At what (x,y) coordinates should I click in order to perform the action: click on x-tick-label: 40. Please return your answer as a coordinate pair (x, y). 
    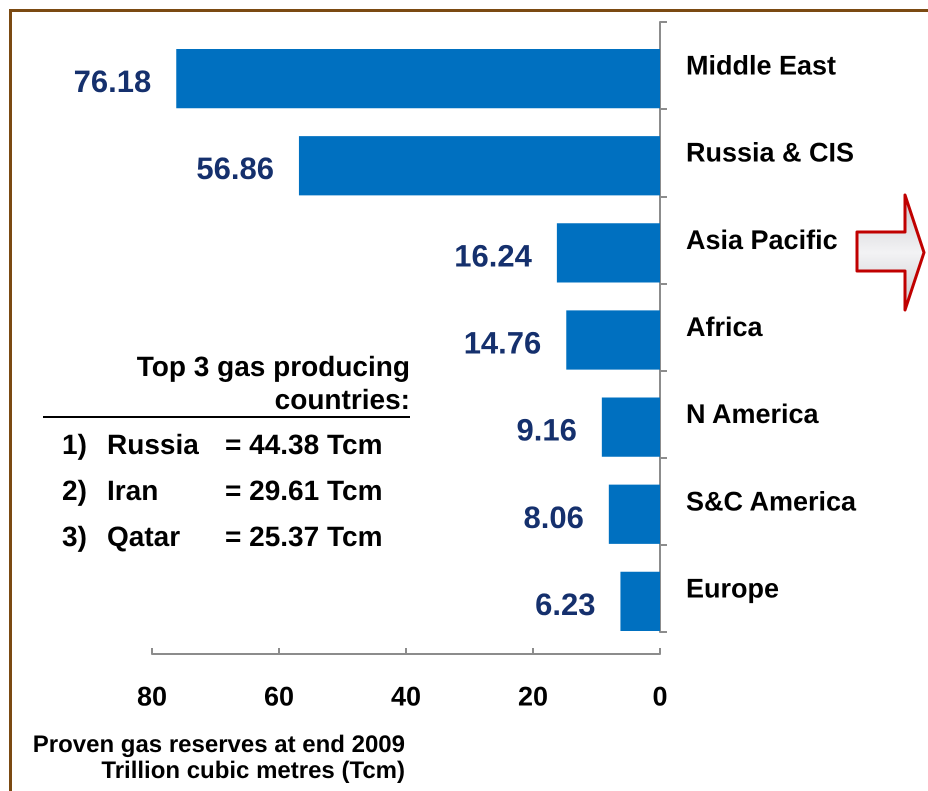
    Looking at the image, I should click on (406, 697).